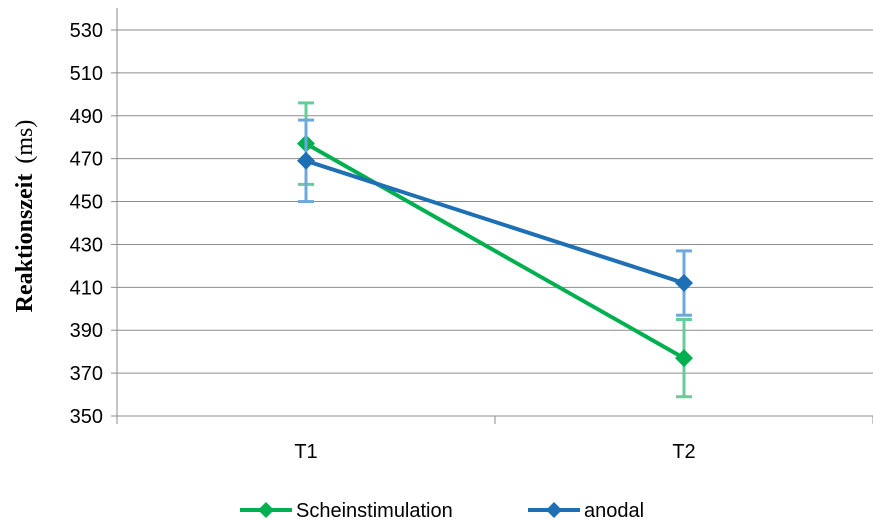 This screenshot has height=524, width=873. I want to click on y-tick-label: 490, so click(86, 117).